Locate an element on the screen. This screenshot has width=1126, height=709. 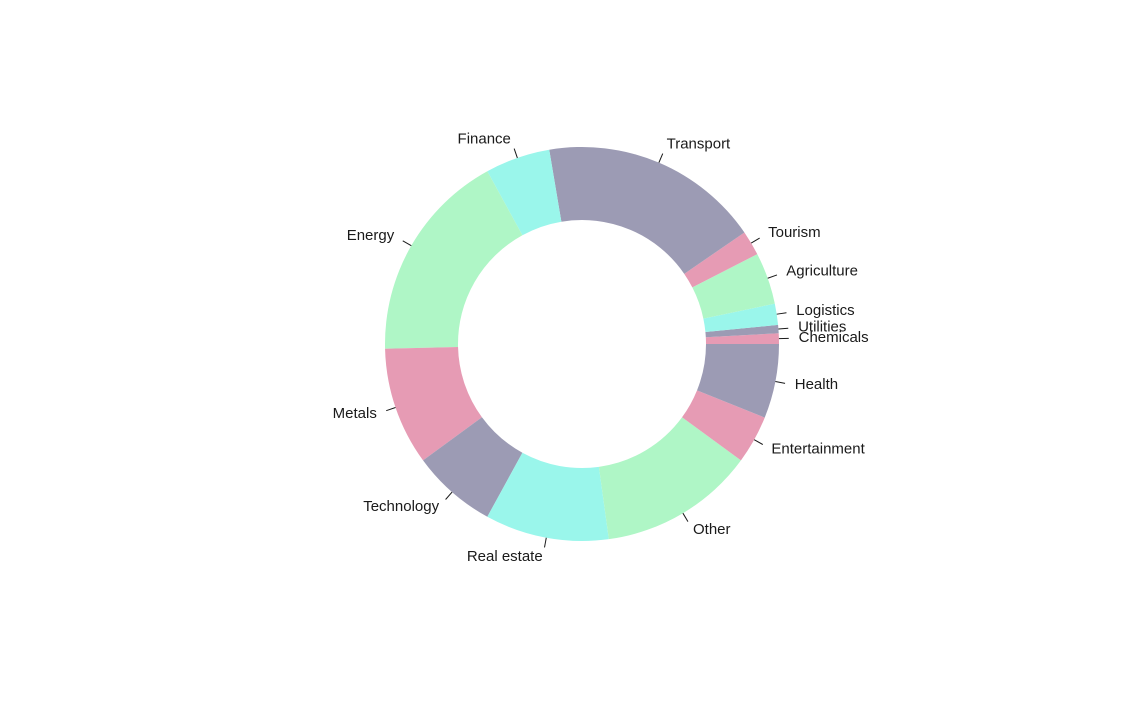
slice-chemicals is located at coordinates (742, 338).